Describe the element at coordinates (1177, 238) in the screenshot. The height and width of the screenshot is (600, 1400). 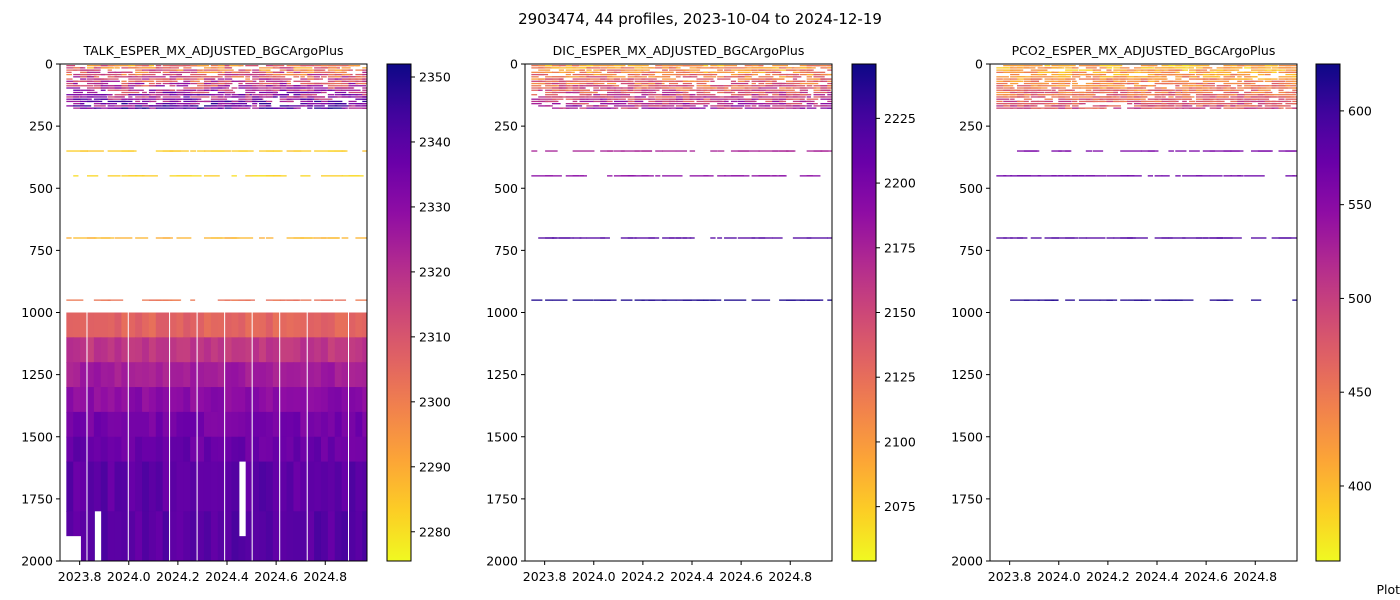
I see `depth-700-segment` at that location.